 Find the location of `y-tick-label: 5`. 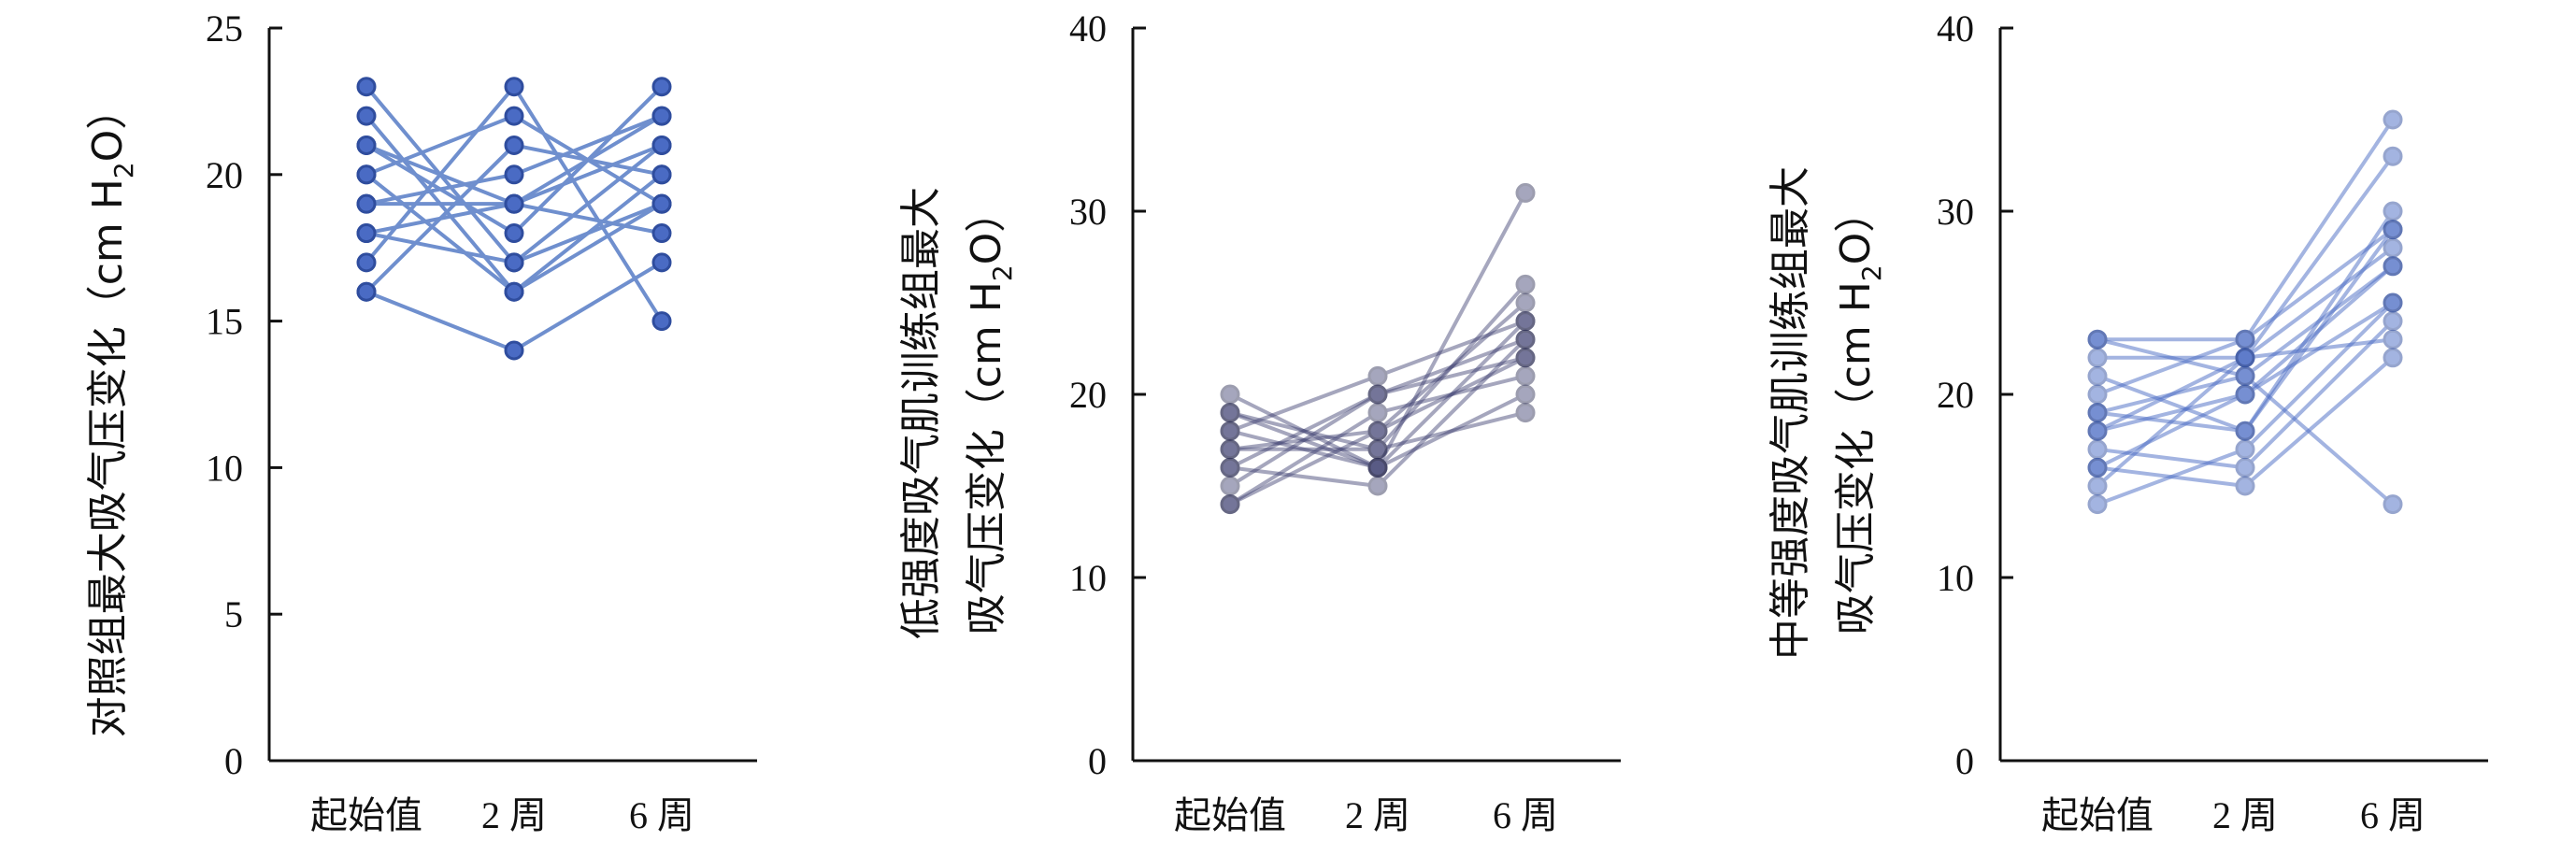

y-tick-label: 5 is located at coordinates (233, 614).